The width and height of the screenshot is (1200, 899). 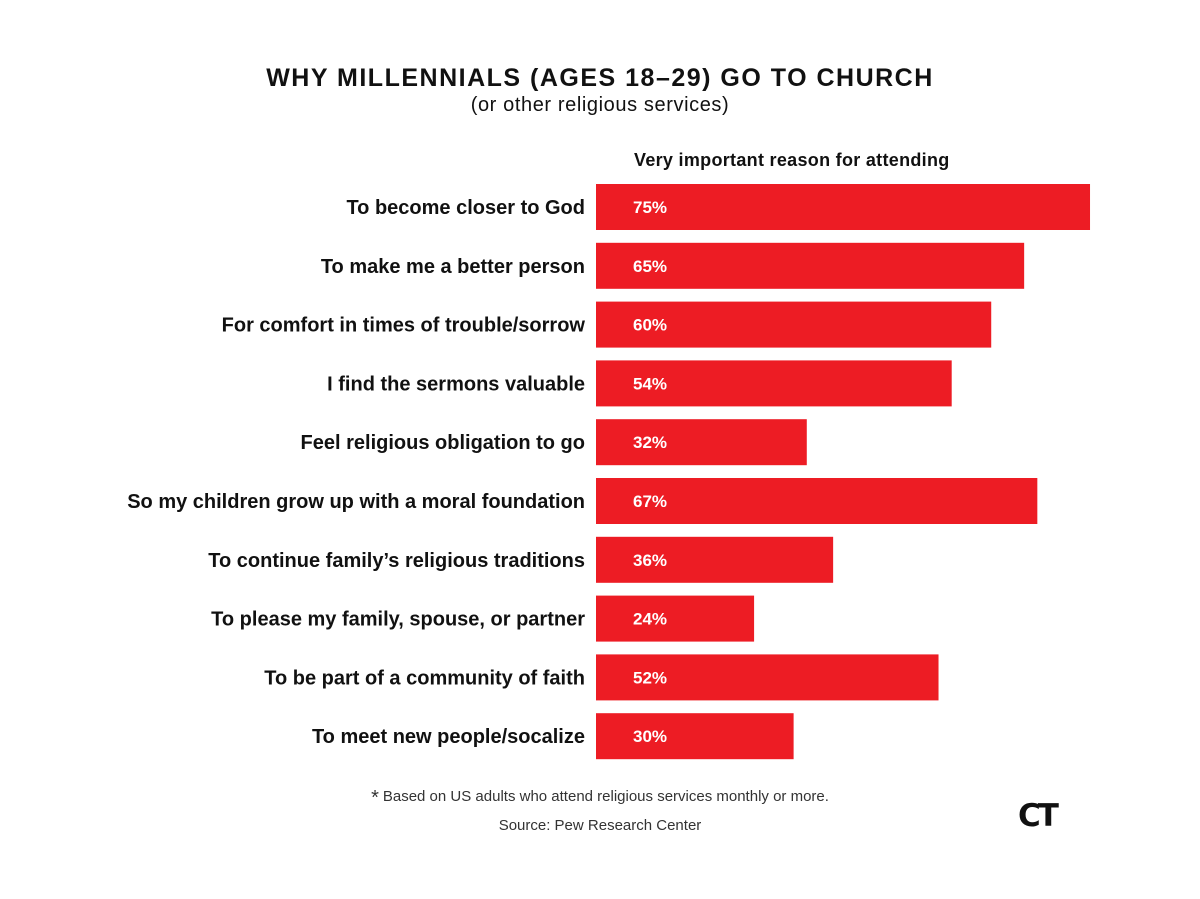 I want to click on bar-value-label: 36%, so click(x=650, y=560).